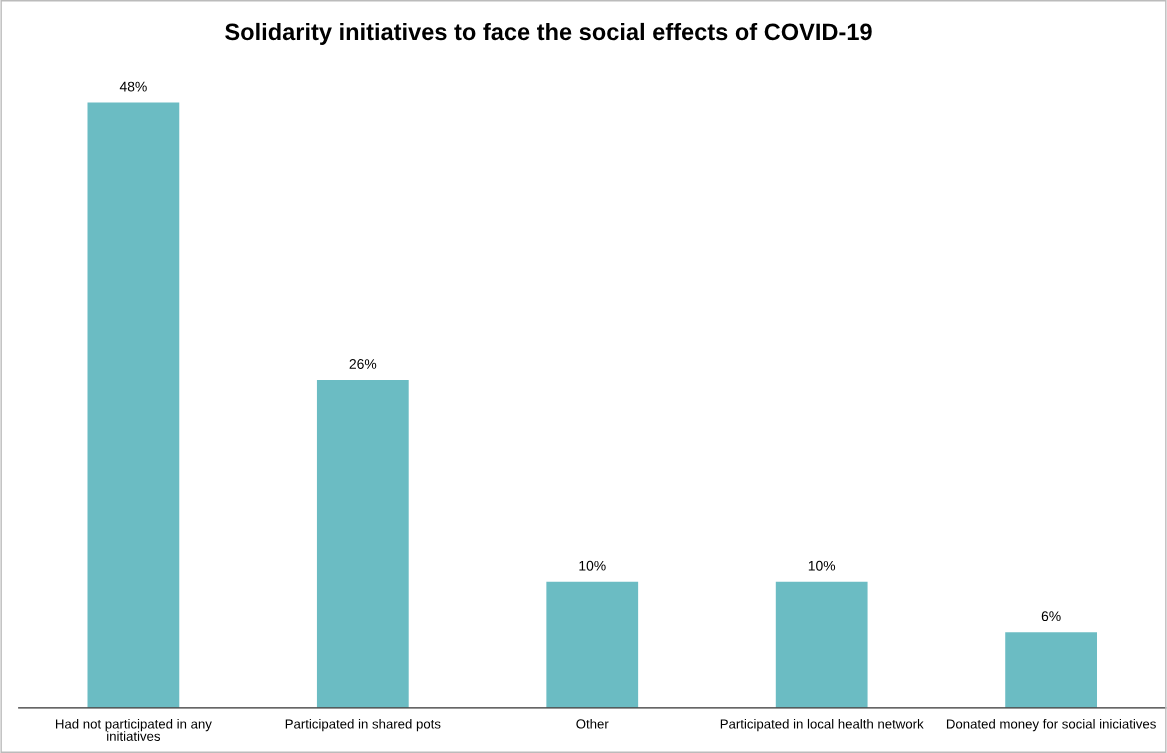  What do you see at coordinates (1051, 616) in the screenshot?
I see `data-label: 6%` at bounding box center [1051, 616].